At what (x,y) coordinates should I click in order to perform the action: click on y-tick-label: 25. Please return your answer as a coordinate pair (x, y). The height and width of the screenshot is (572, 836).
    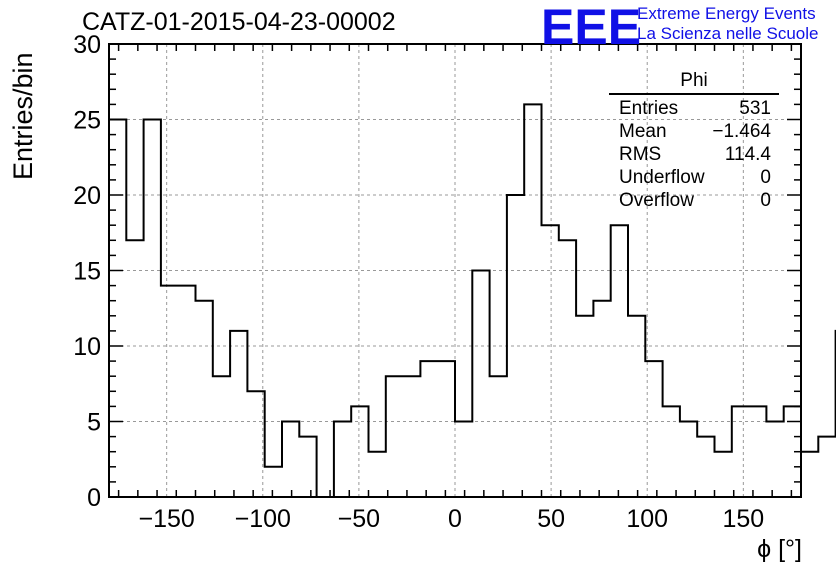
    Looking at the image, I should click on (87, 121).